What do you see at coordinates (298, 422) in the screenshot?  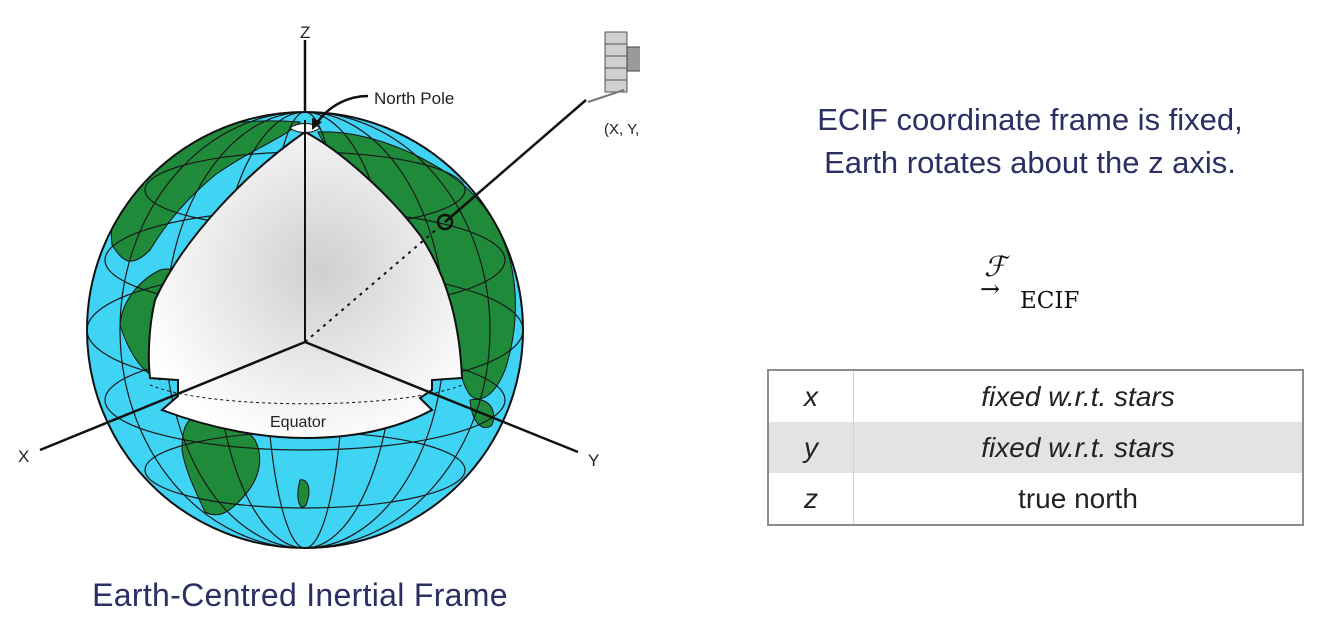 I see `equator-label: Equator` at bounding box center [298, 422].